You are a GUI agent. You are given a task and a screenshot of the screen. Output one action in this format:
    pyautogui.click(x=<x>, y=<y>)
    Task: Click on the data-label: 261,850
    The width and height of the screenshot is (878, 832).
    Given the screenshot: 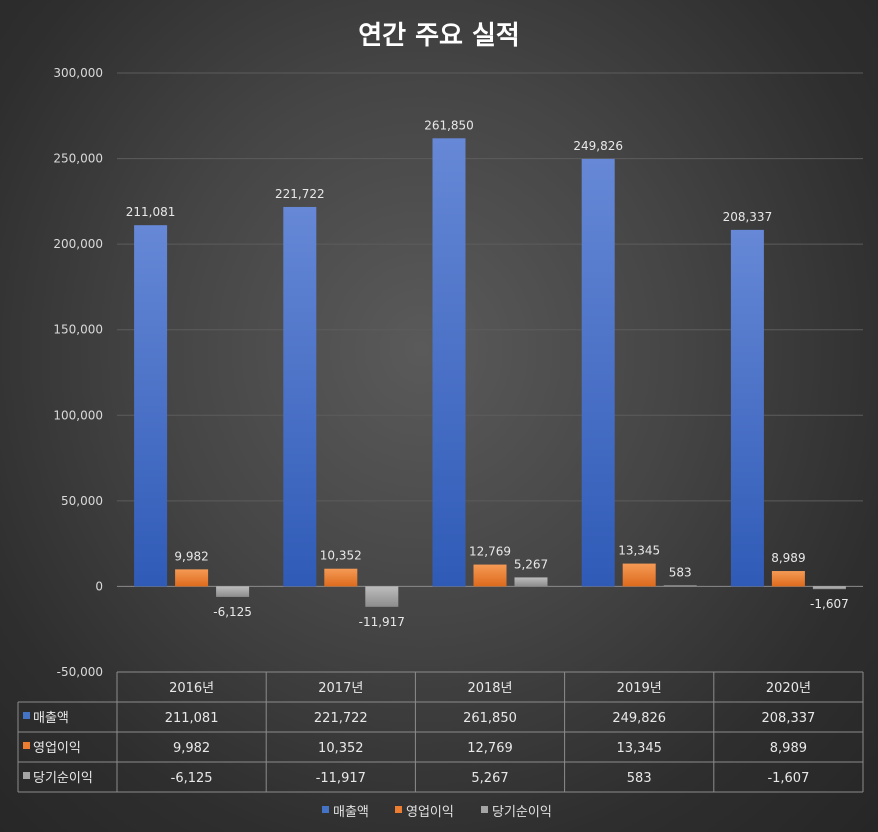 What is the action you would take?
    pyautogui.click(x=449, y=125)
    